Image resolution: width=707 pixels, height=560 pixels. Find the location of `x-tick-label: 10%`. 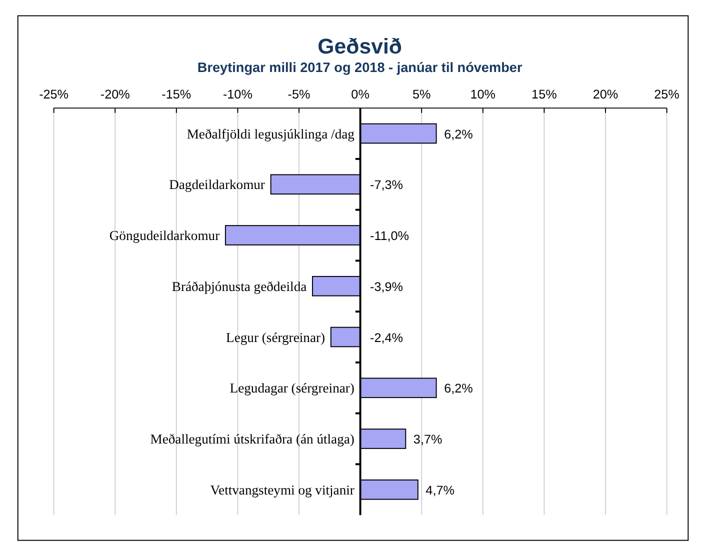

x-tick-label: 10% is located at coordinates (483, 94).